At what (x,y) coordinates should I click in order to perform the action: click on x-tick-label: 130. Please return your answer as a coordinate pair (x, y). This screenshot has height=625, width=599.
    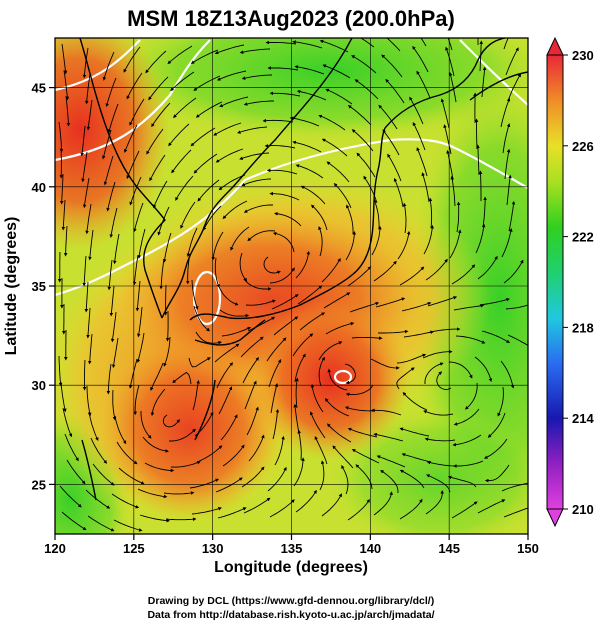
    Looking at the image, I should click on (213, 548).